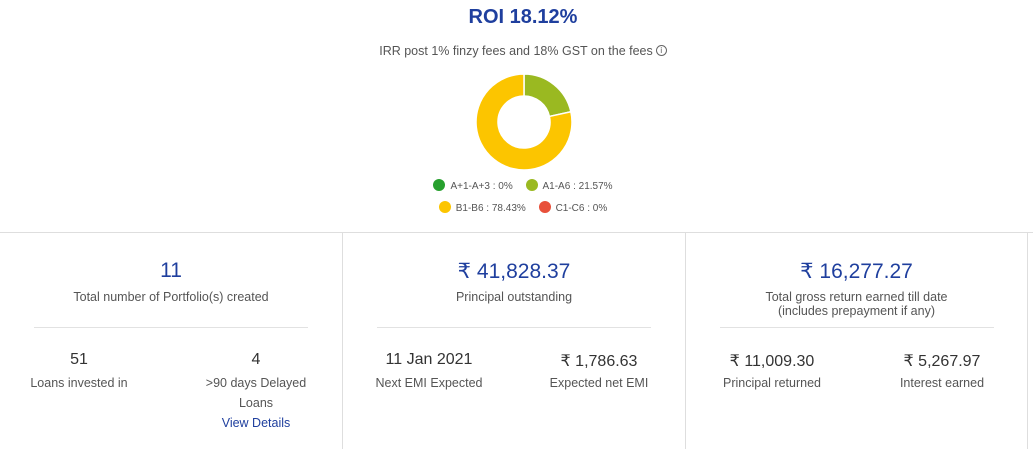 The image size is (1033, 449). I want to click on legend-item-a-plus: A+1-A+3 : 0%, so click(473, 185).